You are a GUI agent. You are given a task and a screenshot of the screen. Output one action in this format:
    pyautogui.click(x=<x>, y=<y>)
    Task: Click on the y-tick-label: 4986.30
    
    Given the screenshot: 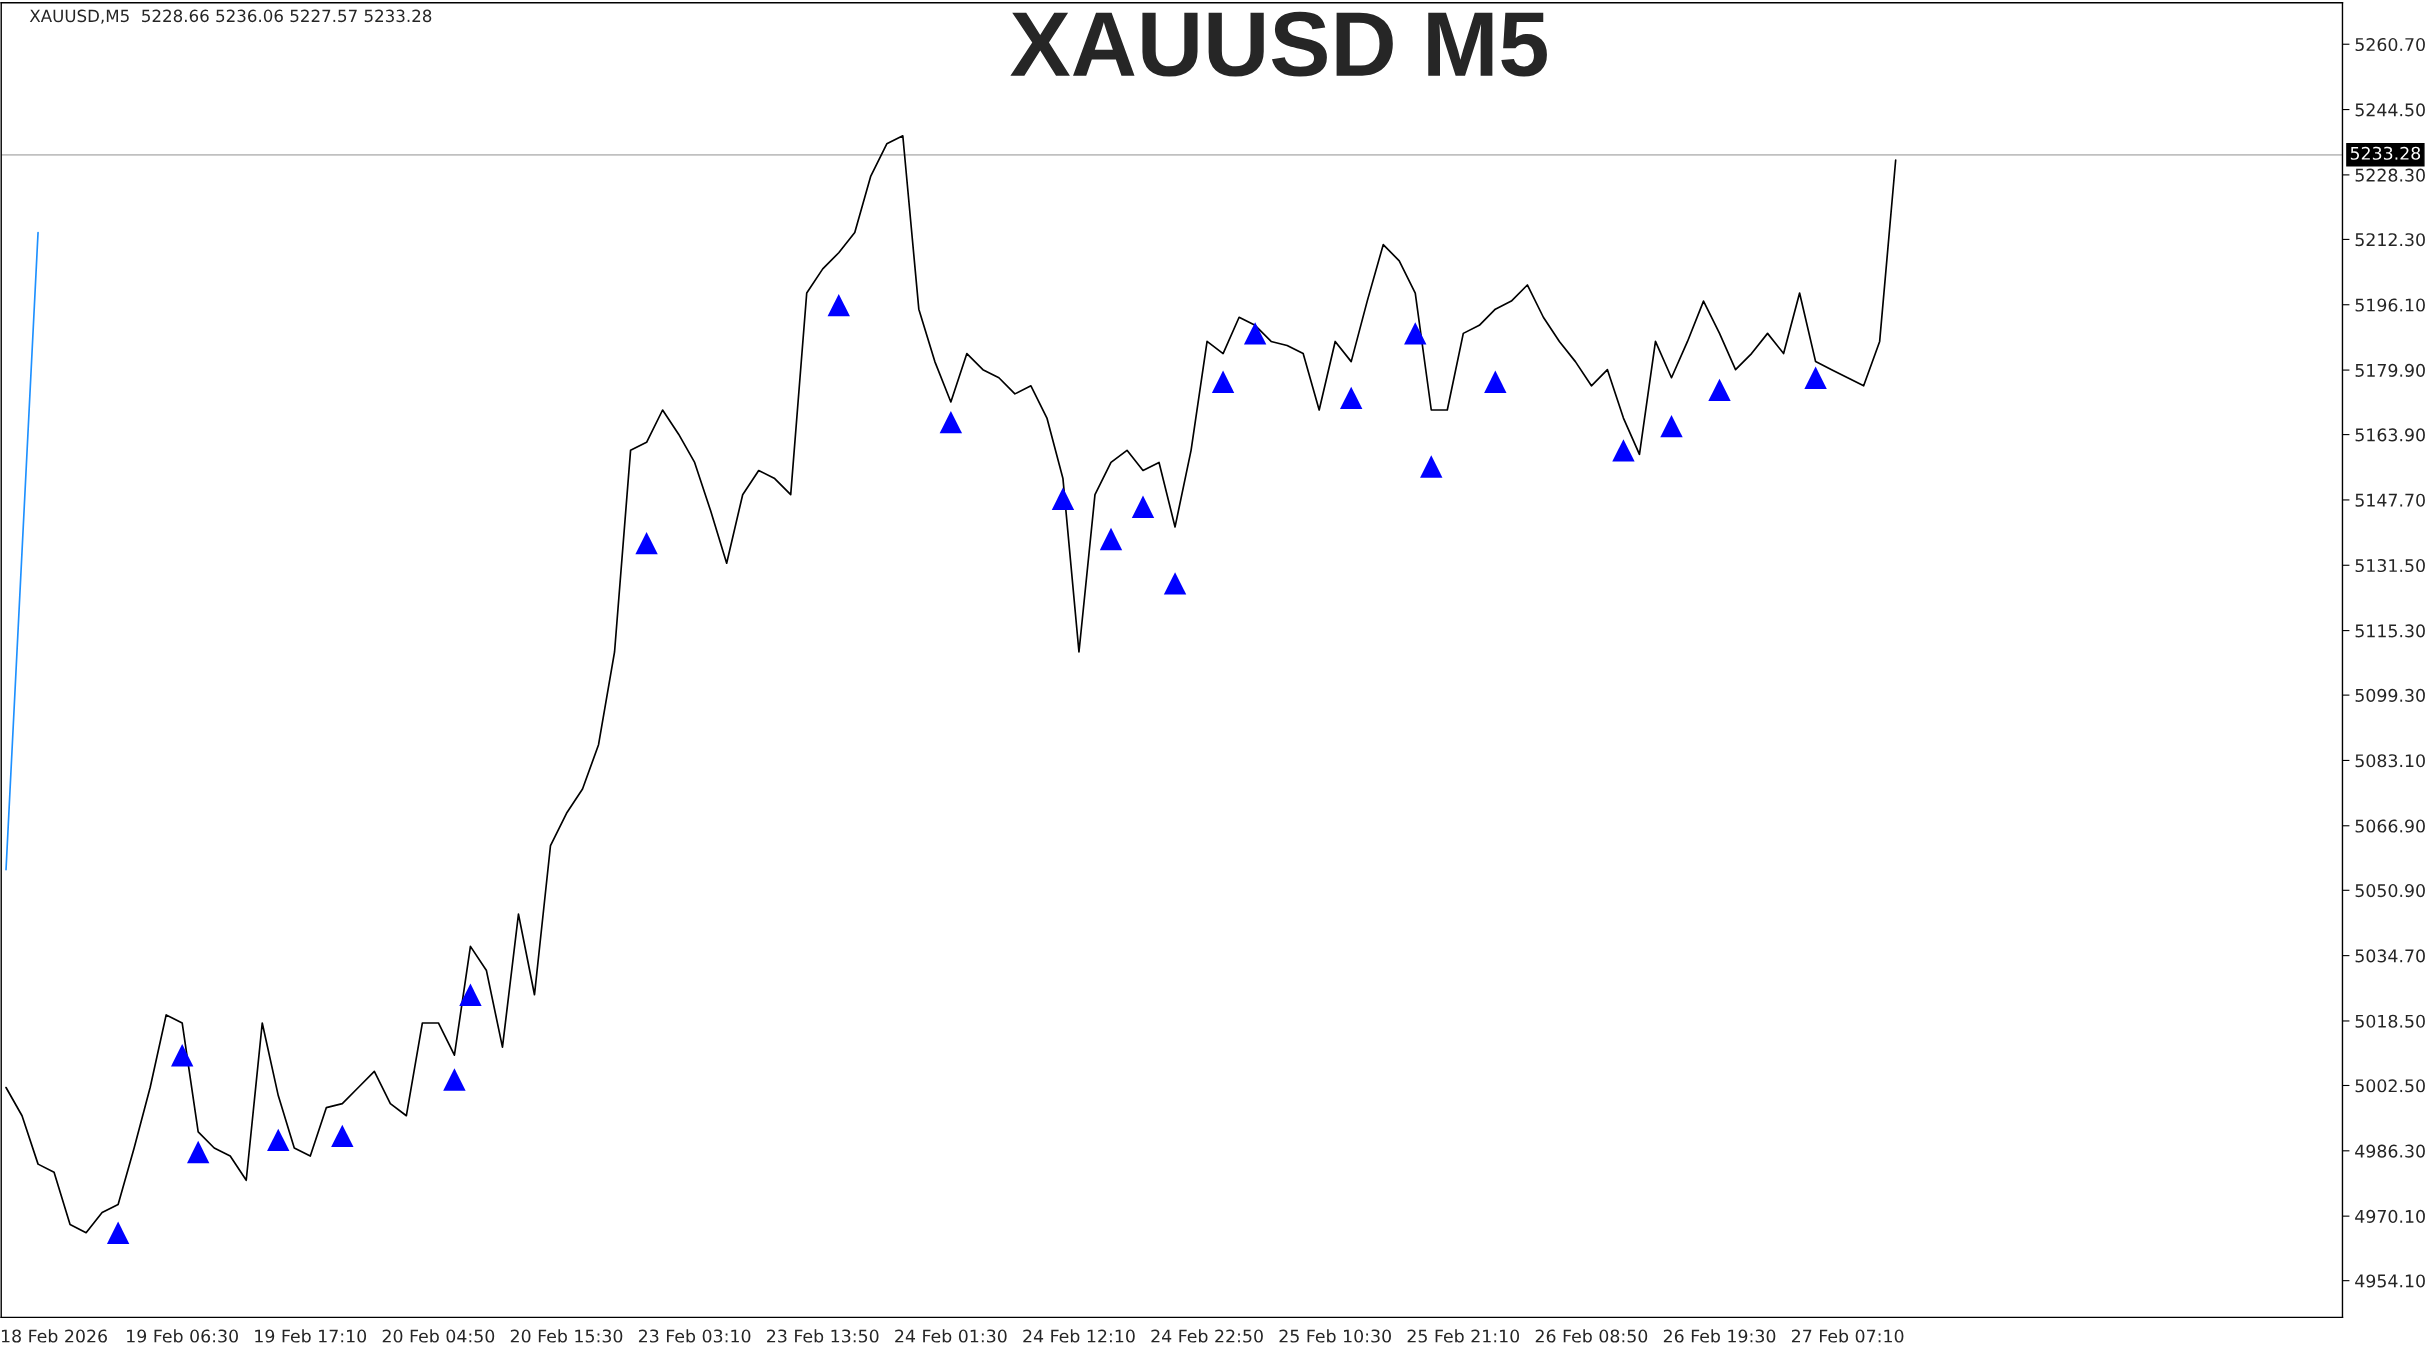 What is the action you would take?
    pyautogui.click(x=2390, y=1151)
    